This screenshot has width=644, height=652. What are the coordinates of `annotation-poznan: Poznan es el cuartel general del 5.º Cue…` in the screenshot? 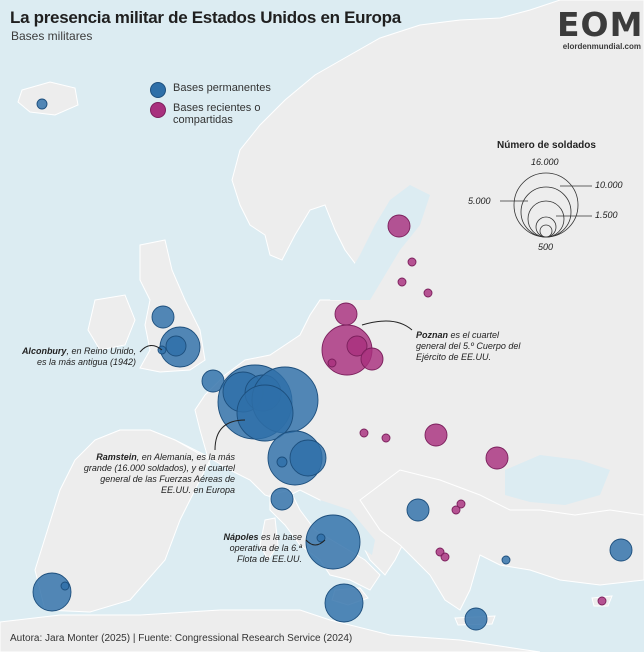 It's located at (471, 346).